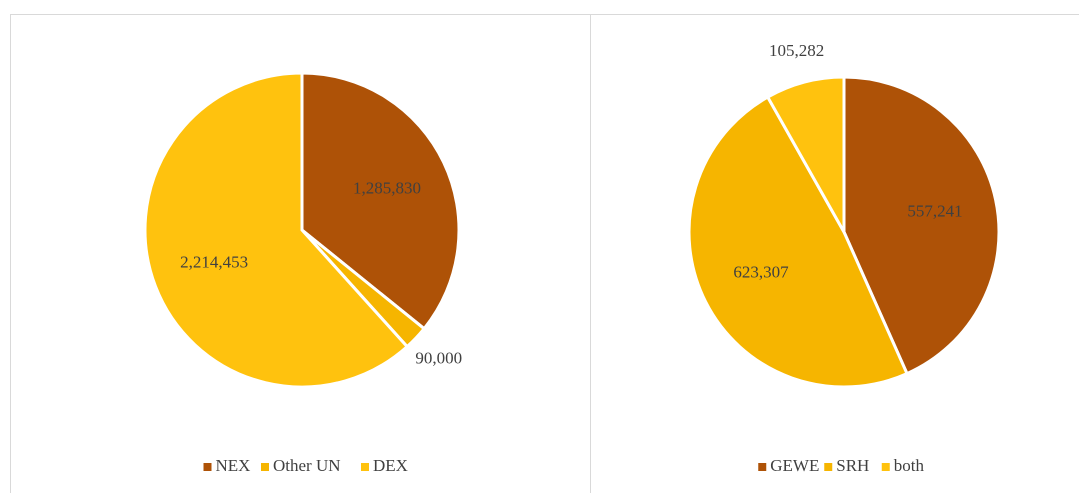 This screenshot has width=1079, height=493. I want to click on legend-label: DEX, so click(390, 465).